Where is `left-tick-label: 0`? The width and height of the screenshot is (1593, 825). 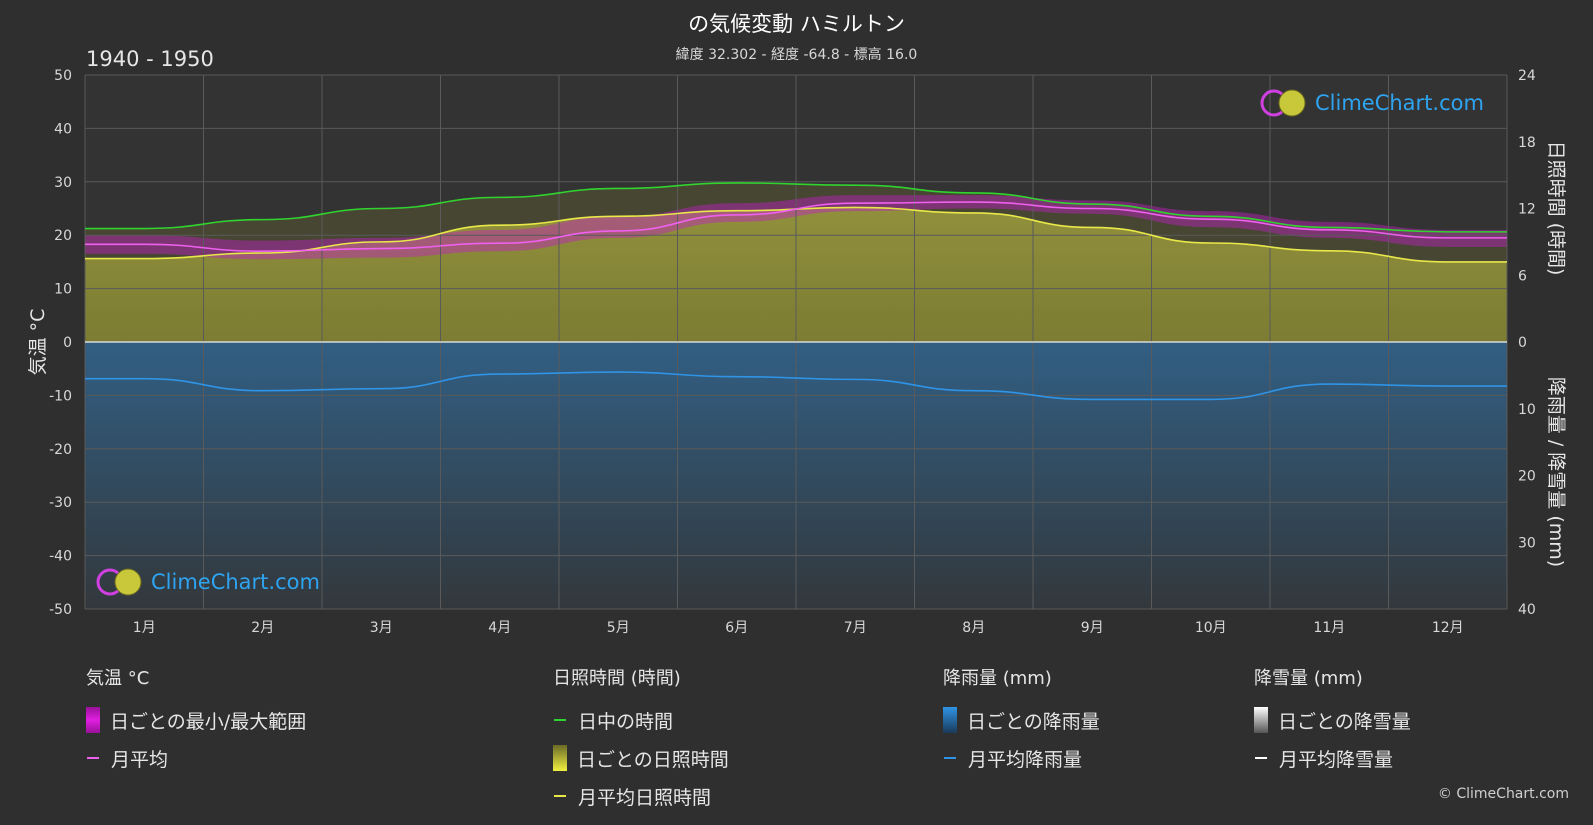 left-tick-label: 0 is located at coordinates (67, 343).